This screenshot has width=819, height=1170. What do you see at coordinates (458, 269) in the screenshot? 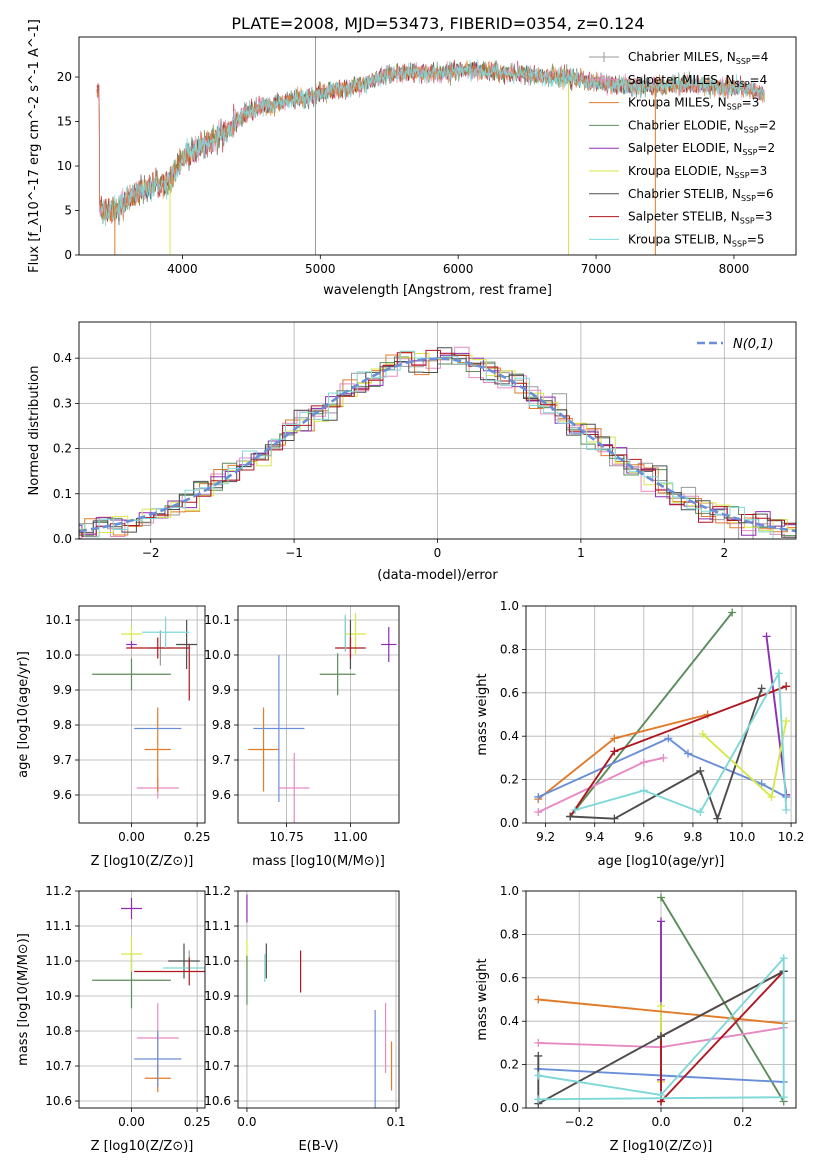
I see `x-tick-label: 6000` at bounding box center [458, 269].